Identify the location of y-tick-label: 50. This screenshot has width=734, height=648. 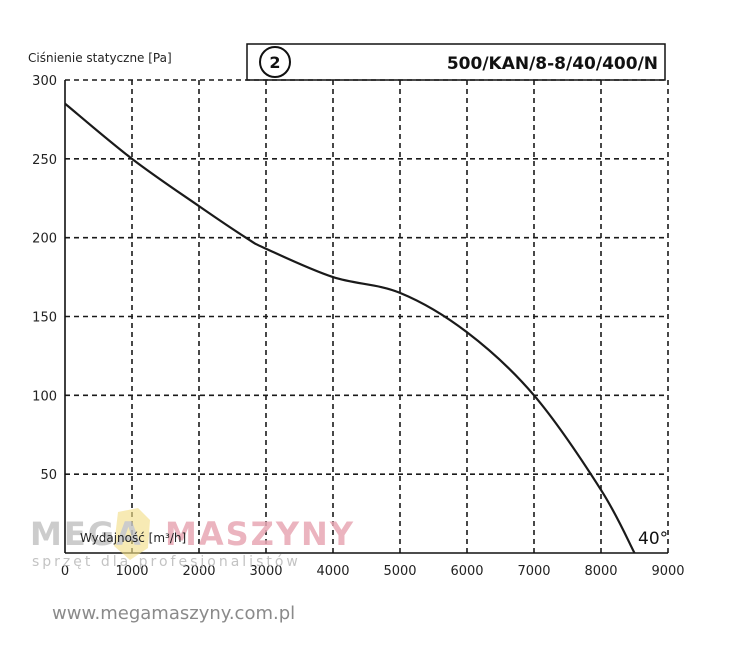
(48, 475).